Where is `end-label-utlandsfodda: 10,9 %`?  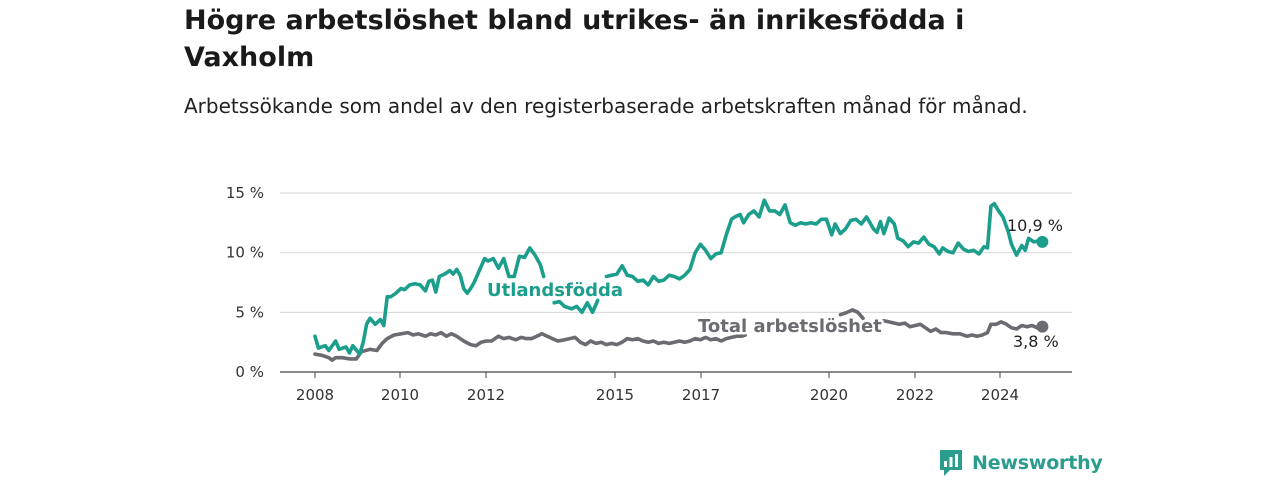
end-label-utlandsfodda: 10,9 % is located at coordinates (1035, 225).